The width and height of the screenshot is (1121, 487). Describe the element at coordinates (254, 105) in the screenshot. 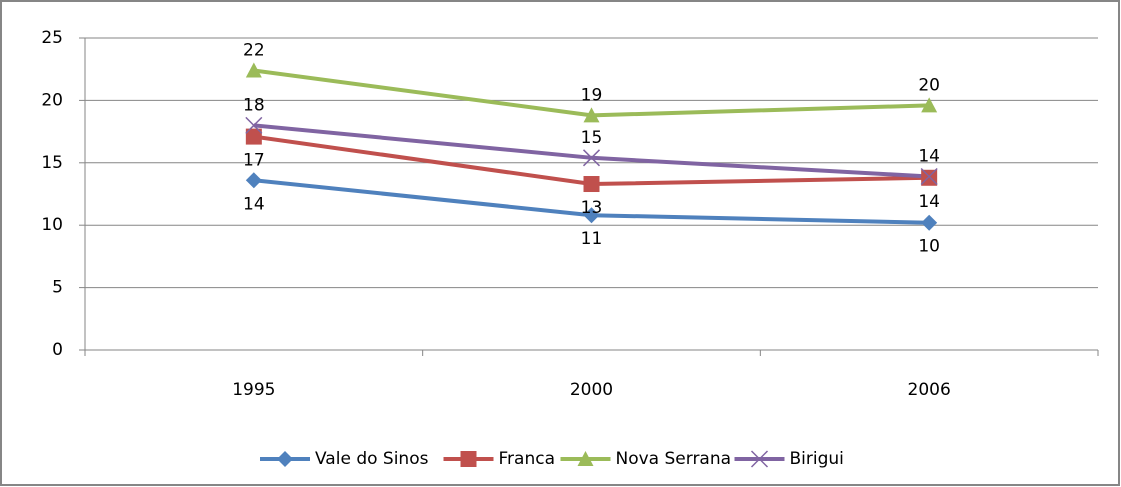

I see `data-label: 18` at that location.